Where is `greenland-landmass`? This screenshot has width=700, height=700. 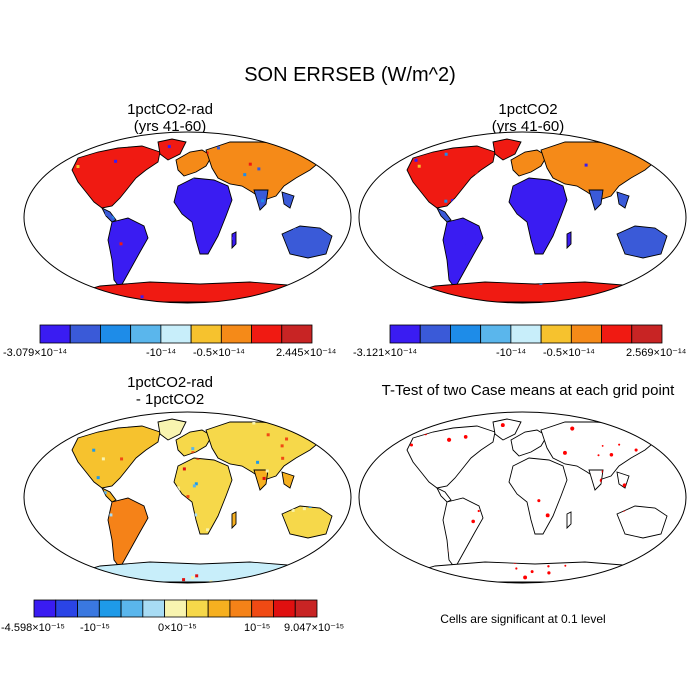 greenland-landmass is located at coordinates (172, 149).